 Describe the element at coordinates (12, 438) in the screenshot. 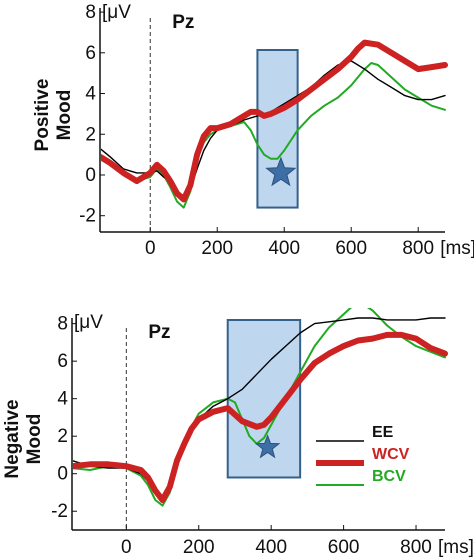

I see `y-axis-title: Negative` at that location.